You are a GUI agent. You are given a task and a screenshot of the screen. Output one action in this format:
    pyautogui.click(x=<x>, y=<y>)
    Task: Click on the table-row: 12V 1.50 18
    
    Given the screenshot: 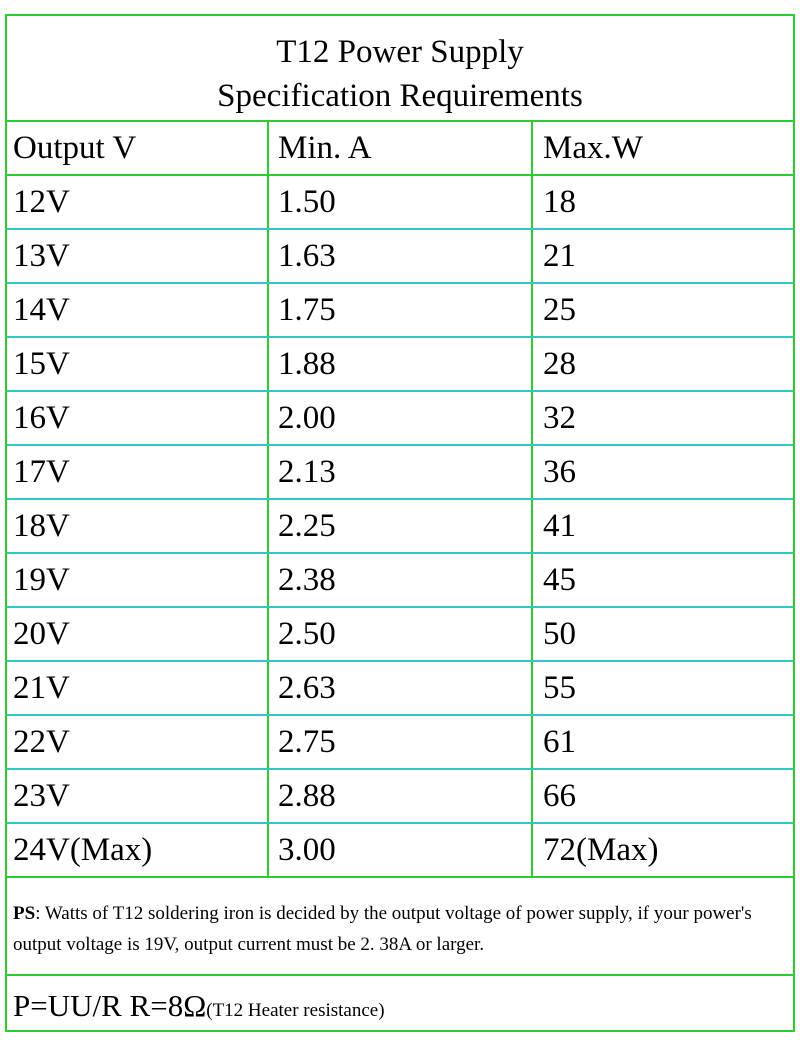 What is the action you would take?
    pyautogui.click(x=400, y=203)
    